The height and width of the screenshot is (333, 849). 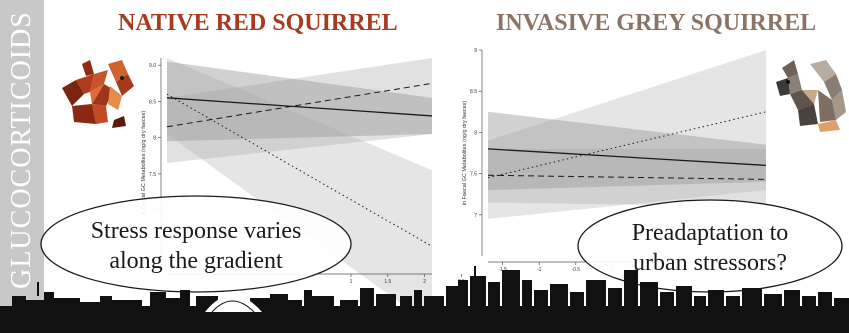 I want to click on skyline-dome-arch, so click(x=233, y=306).